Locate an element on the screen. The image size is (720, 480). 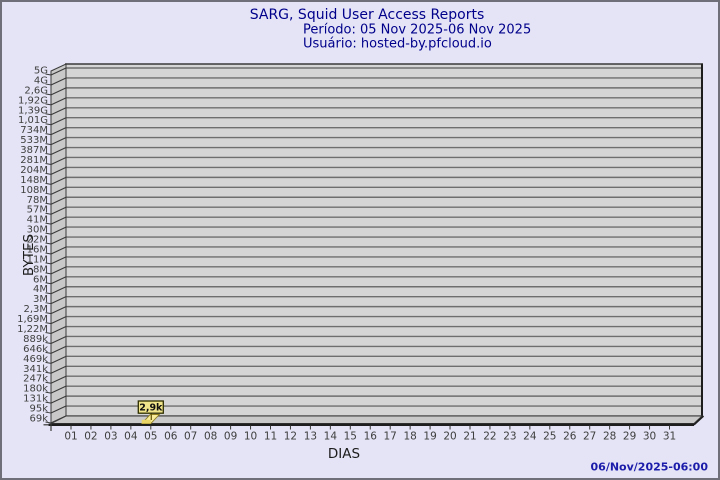
y-axis-title: BYTES is located at coordinates (29, 255).